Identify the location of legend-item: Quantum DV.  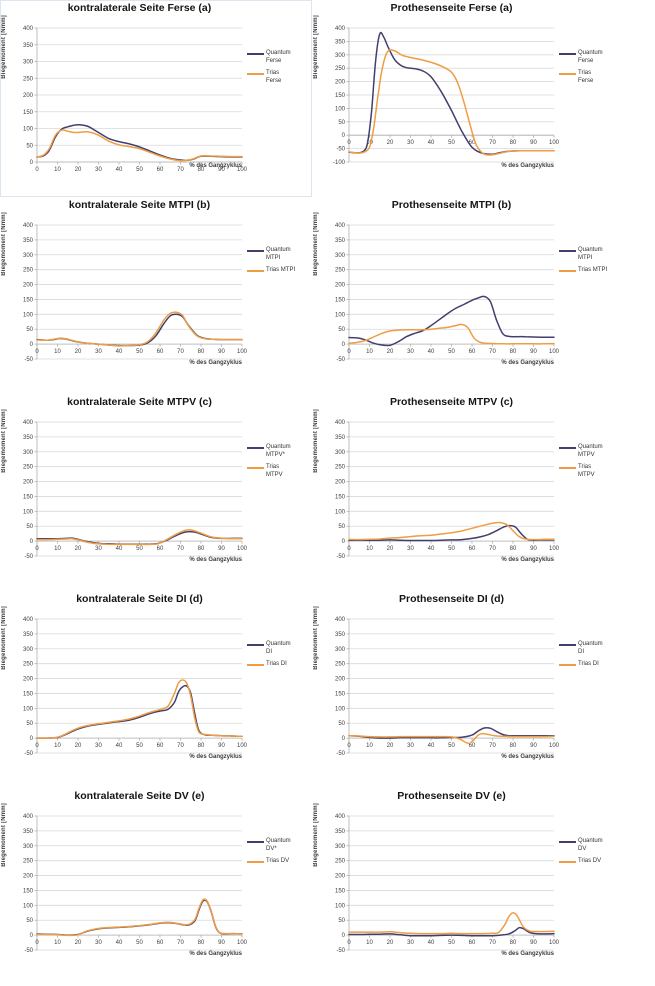
(590, 845).